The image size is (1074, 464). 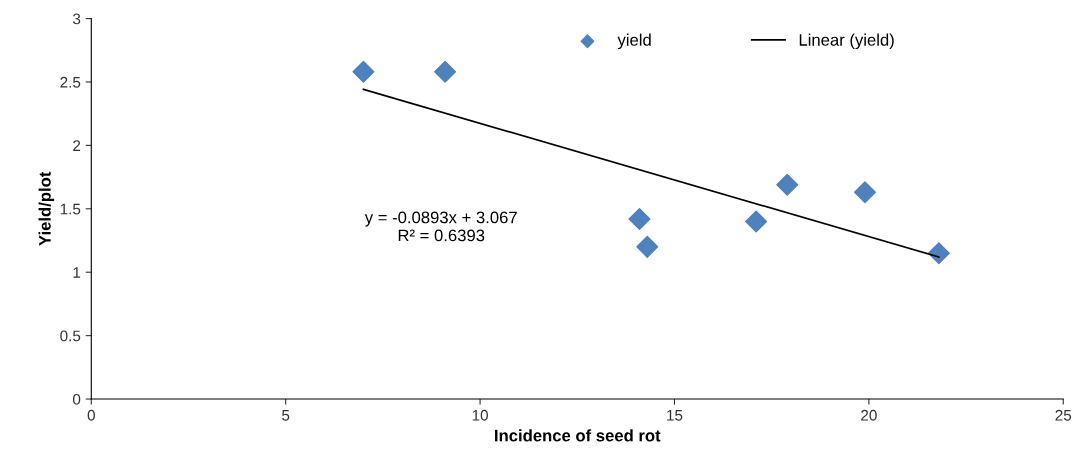 What do you see at coordinates (578, 435) in the screenshot?
I see `x-axis-title: Incidence of seed rot` at bounding box center [578, 435].